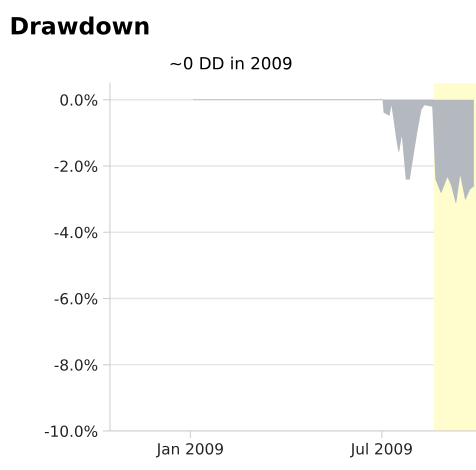 This screenshot has height=470, width=476. What do you see at coordinates (80, 25) in the screenshot?
I see `chart-title: Drawdown` at bounding box center [80, 25].